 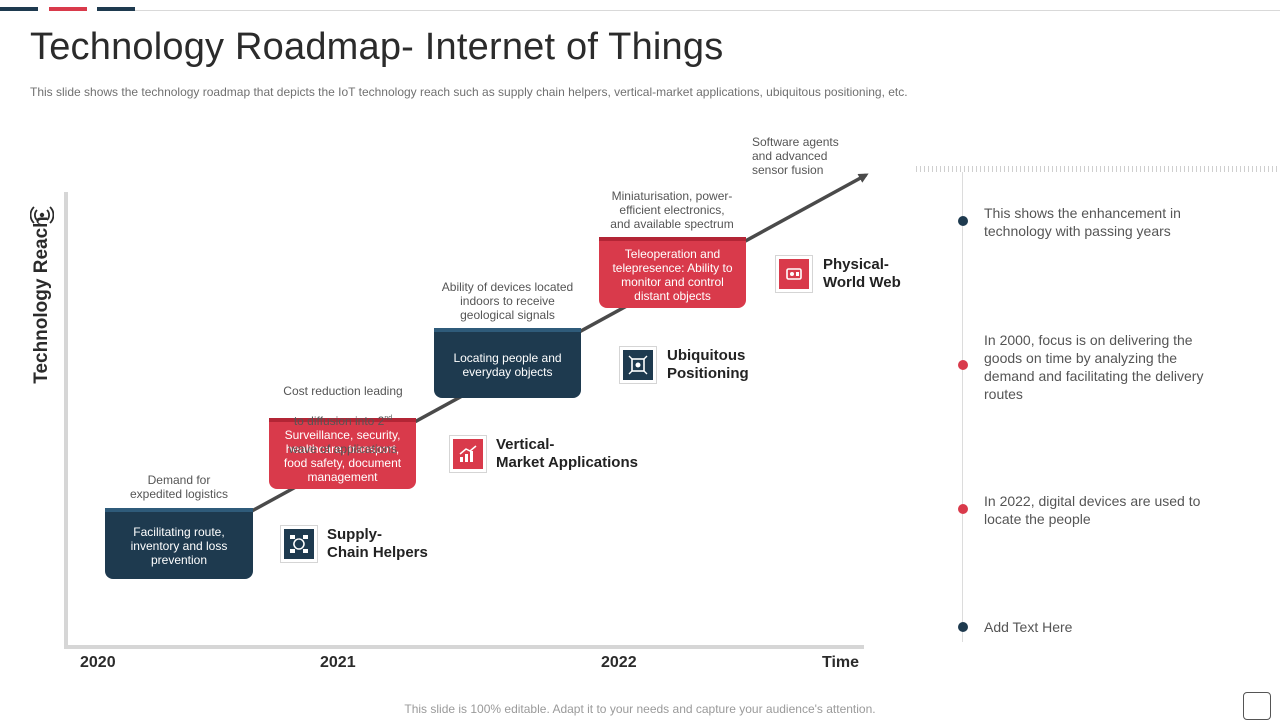 What do you see at coordinates (841, 662) in the screenshot?
I see `time-label: Time` at bounding box center [841, 662].